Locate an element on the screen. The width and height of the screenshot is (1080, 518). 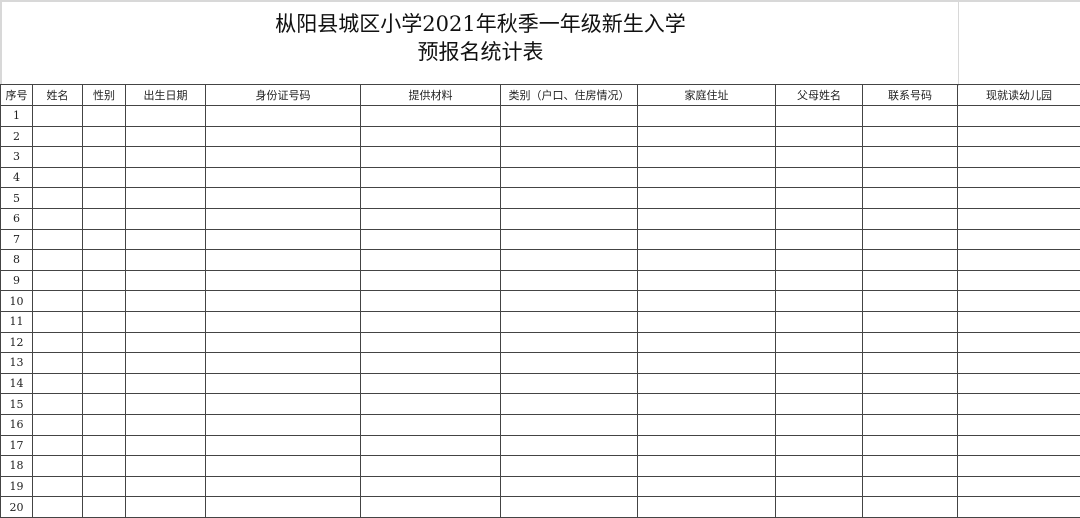
column-header: 姓名 is located at coordinates (57, 95).